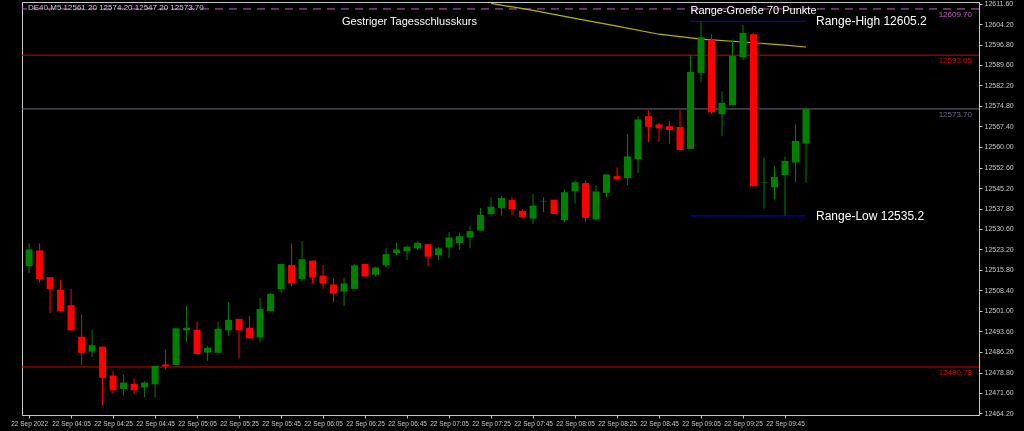 This screenshot has width=1024, height=431. I want to click on annotation: Gestriger Tagesschlusskurs, so click(410, 21).